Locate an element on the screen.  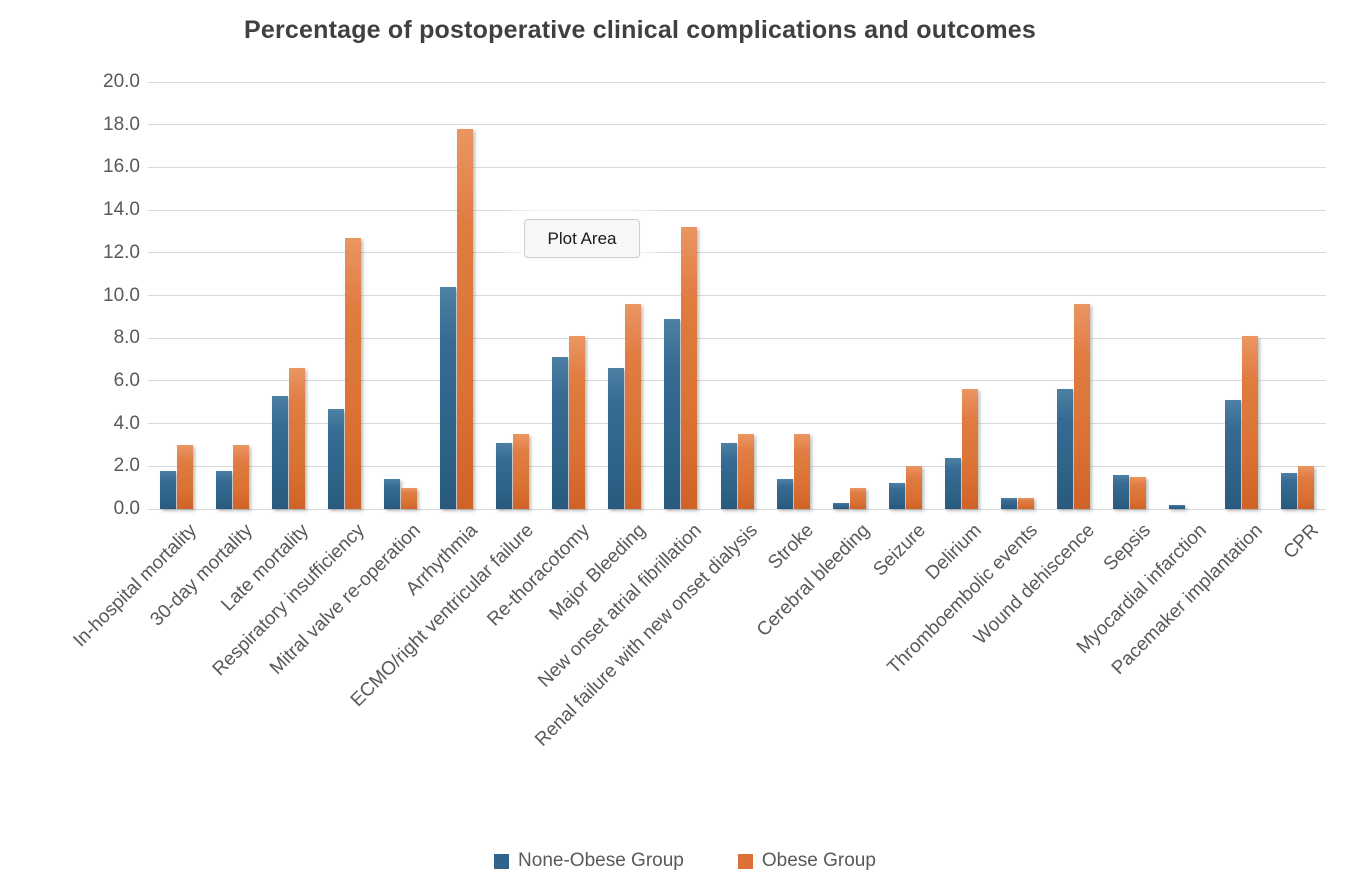
legend-item-obese-group: Obese Group is located at coordinates (806, 861).